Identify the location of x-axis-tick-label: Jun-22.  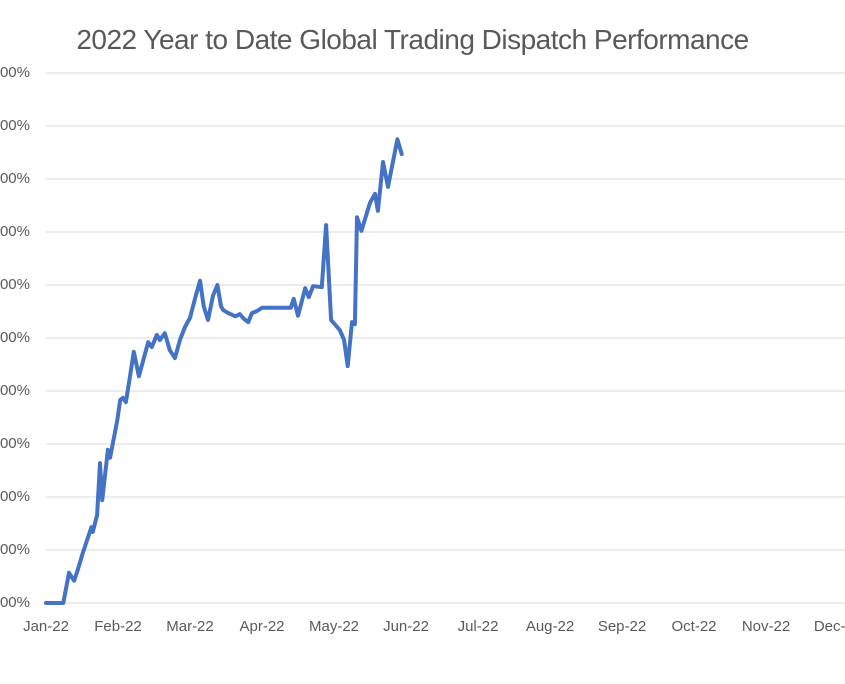
(406, 626).